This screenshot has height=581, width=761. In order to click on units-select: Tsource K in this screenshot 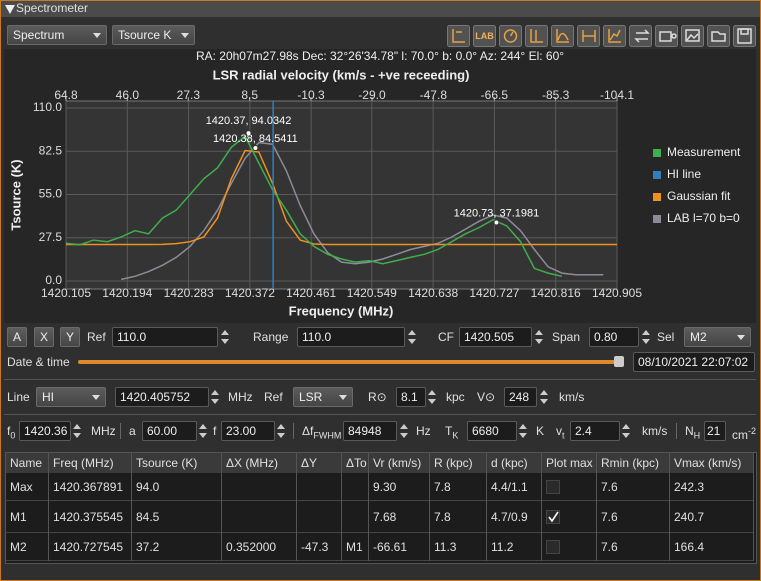, I will do `click(153, 35)`.